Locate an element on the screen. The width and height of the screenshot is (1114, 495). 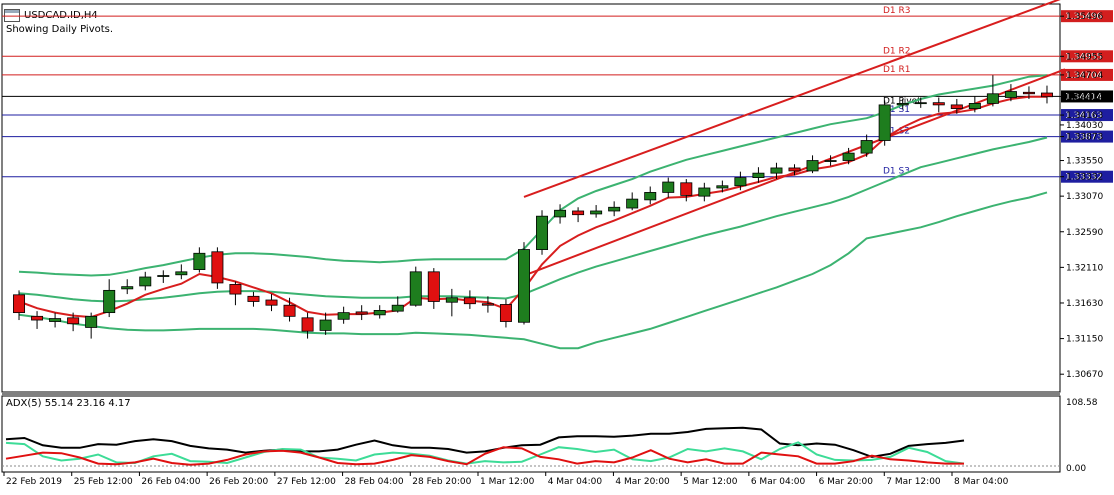
pivot-price-text: 1.34163 is located at coordinates (1083, 116).